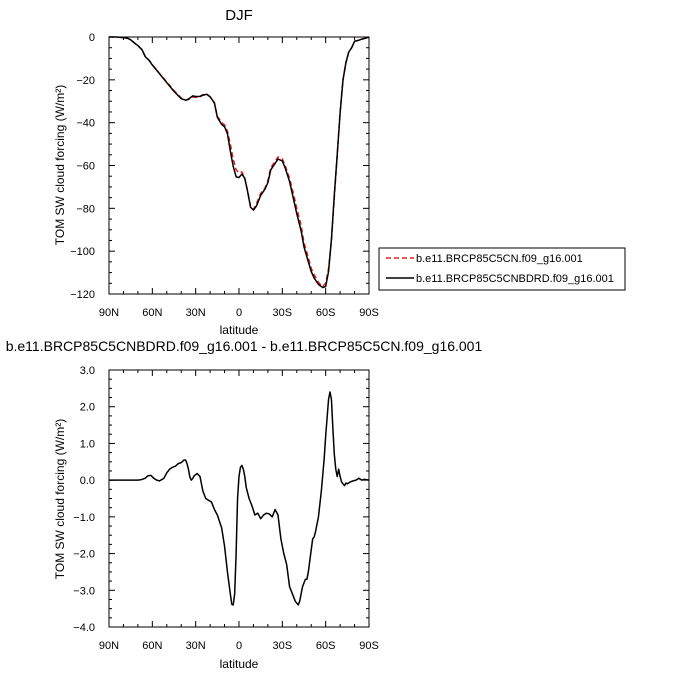 Image resolution: width=674 pixels, height=678 pixels. Describe the element at coordinates (60, 499) in the screenshot. I see `bottom-y-axis-label: TOM SW cloud forcing (W/m²)` at that location.